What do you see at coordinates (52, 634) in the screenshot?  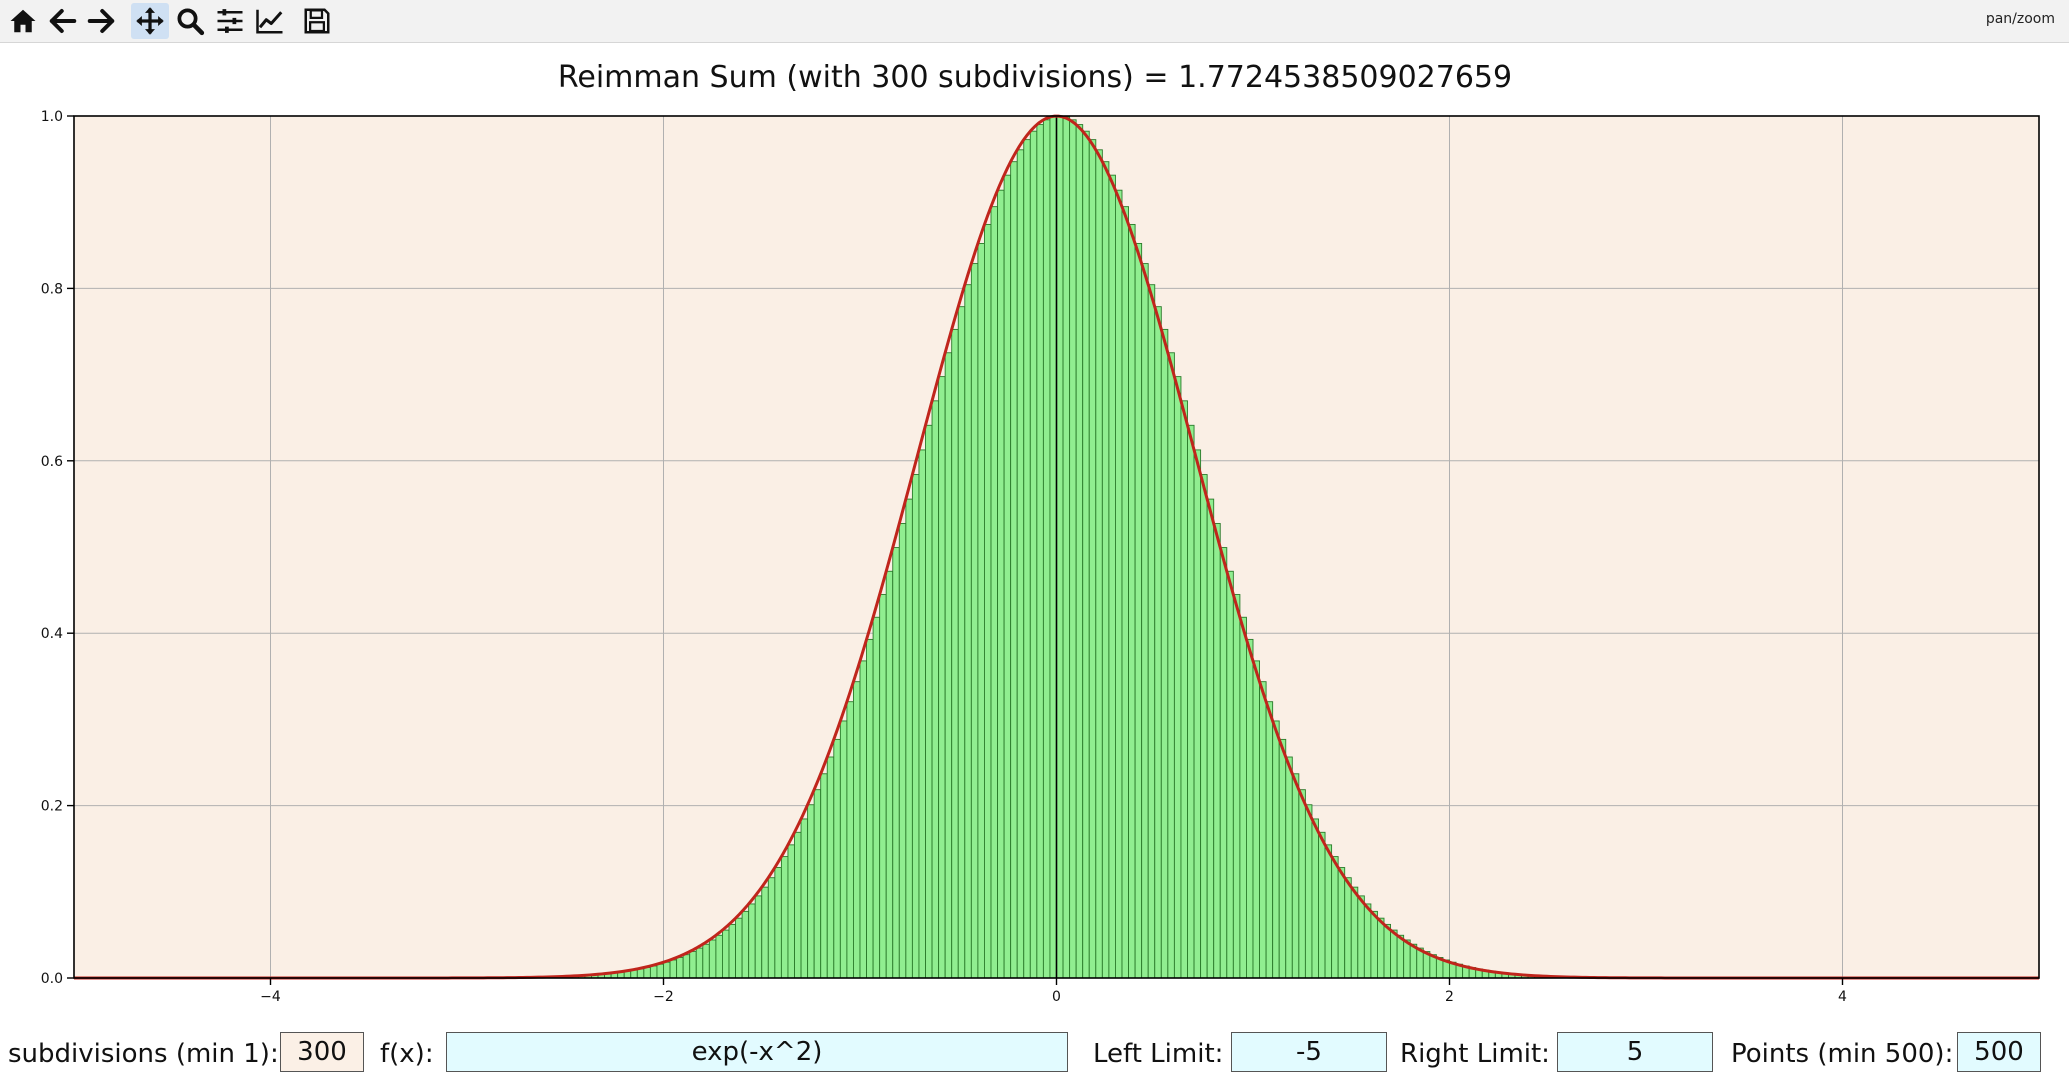 I see `y-tick-label: 0.4` at bounding box center [52, 634].